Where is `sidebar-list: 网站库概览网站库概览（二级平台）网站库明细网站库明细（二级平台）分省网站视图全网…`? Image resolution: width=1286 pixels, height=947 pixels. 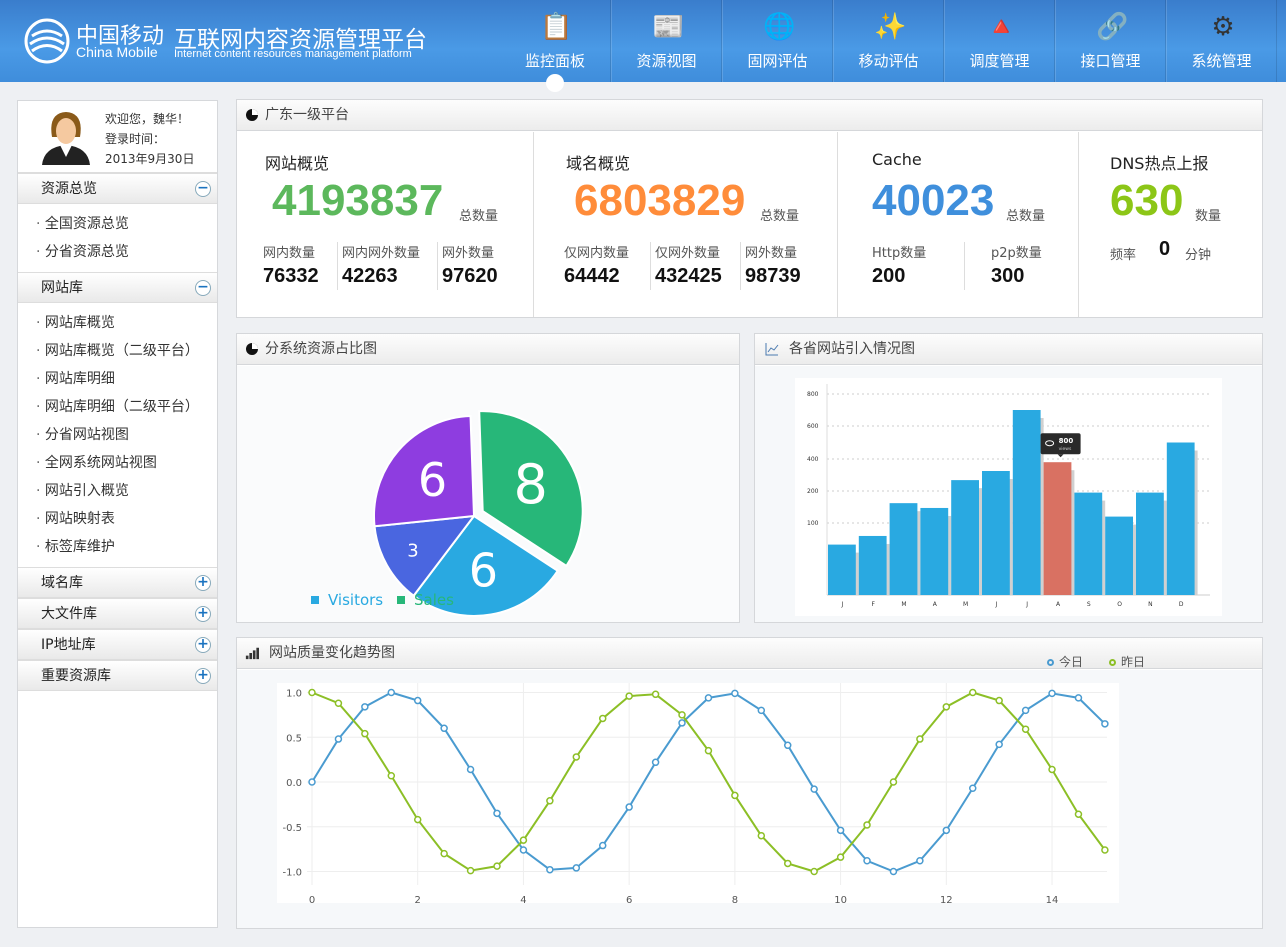
sidebar-list: 网站库概览网站库概览（二级平台）网站库明细网站库明细（二级平台）分省网站视图全网… is located at coordinates (117, 435).